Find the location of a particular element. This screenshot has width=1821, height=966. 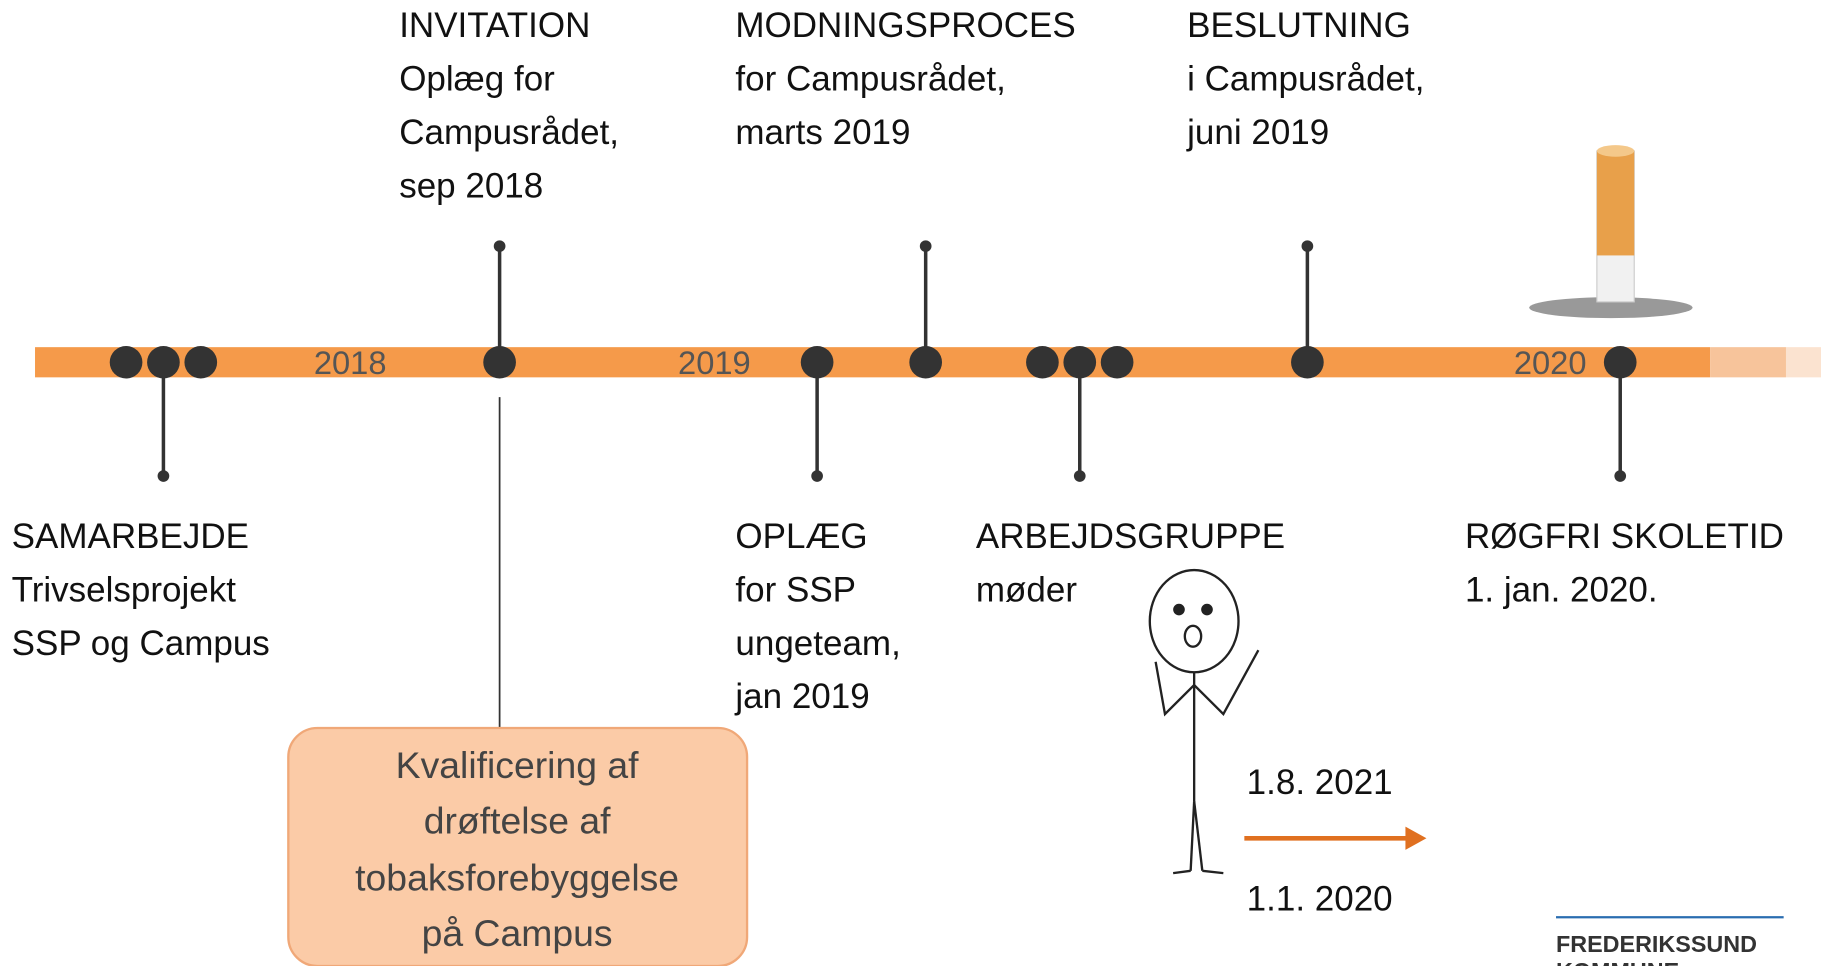

stick-figure is located at coordinates (1204, 721).